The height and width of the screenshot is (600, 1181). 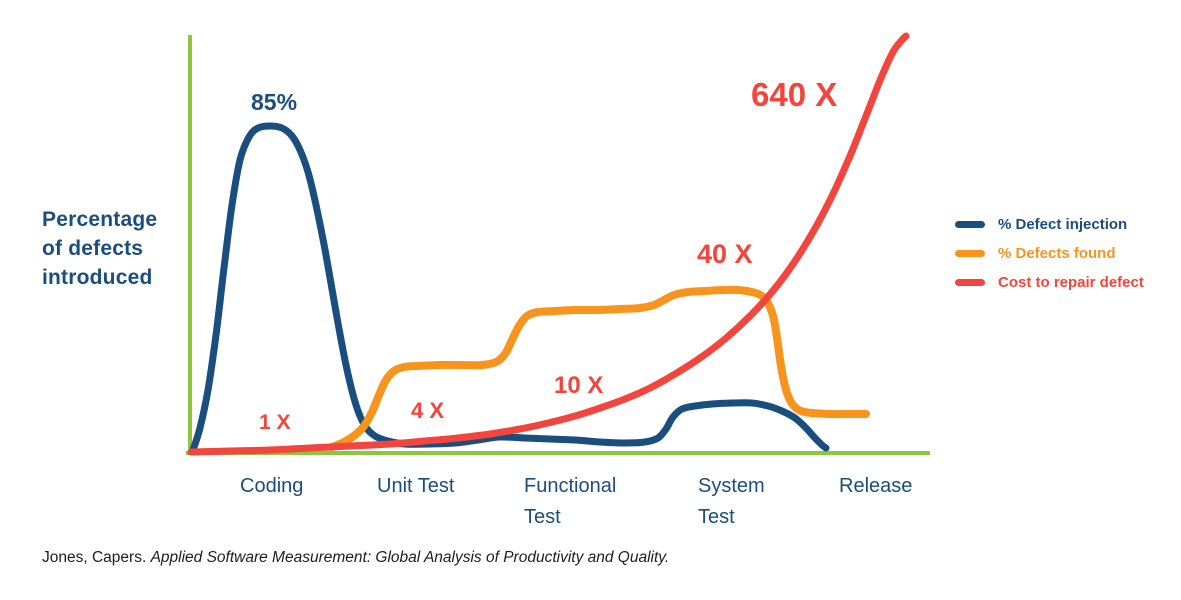 I want to click on x-axis-label-line: Release, so click(x=876, y=486).